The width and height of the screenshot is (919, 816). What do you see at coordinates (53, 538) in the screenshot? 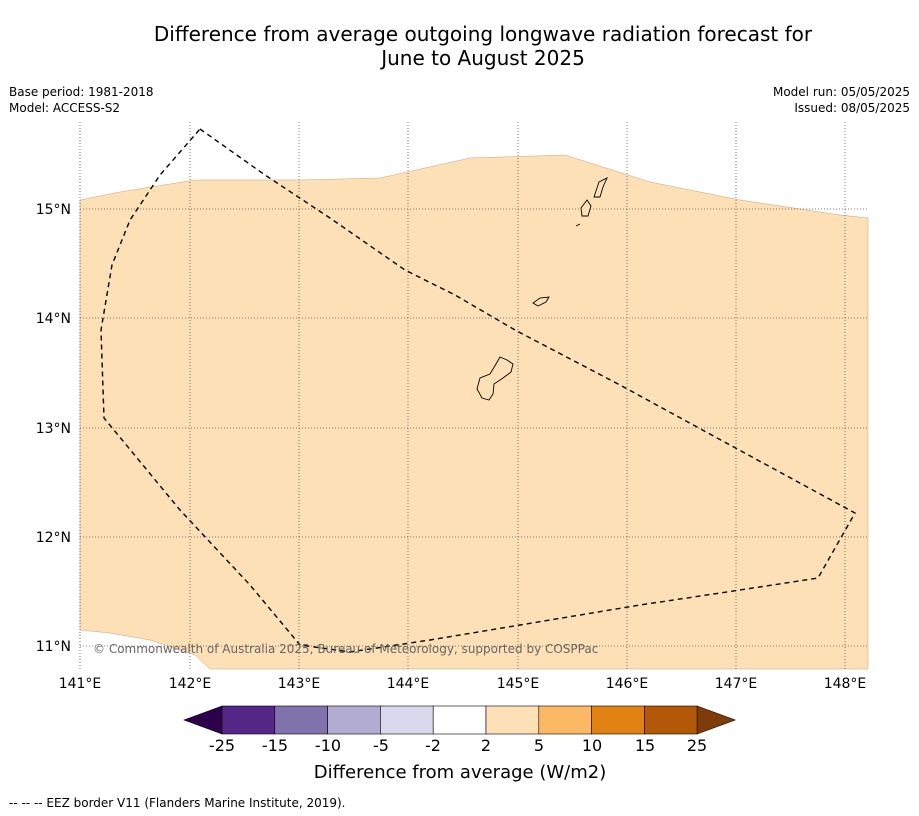
I see `lat-label: 12°N` at bounding box center [53, 538].